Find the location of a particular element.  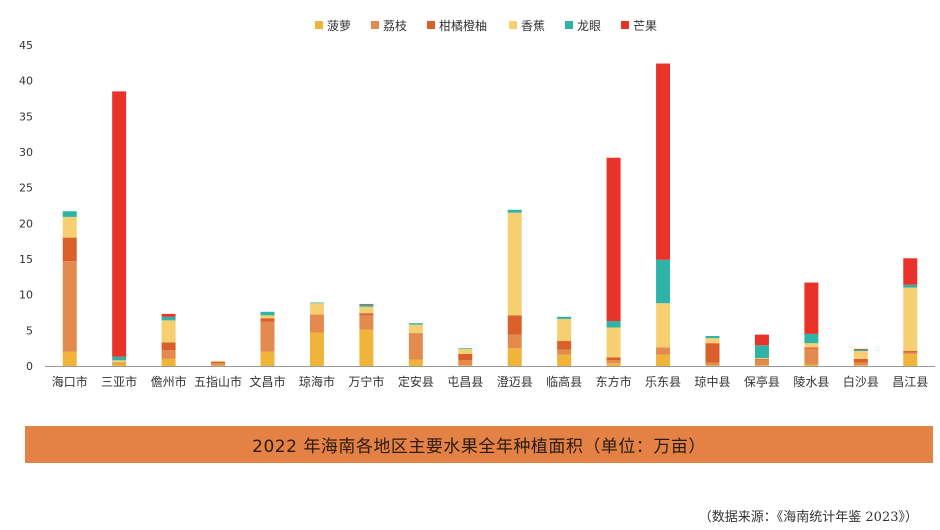

x-tick-label: 保亭县 is located at coordinates (762, 381).